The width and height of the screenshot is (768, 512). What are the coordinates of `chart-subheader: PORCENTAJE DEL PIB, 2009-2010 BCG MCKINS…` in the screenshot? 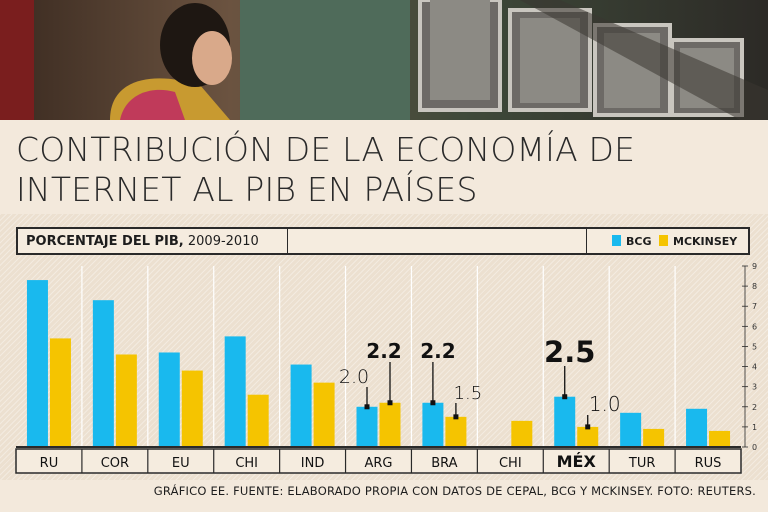 It's located at (383, 241).